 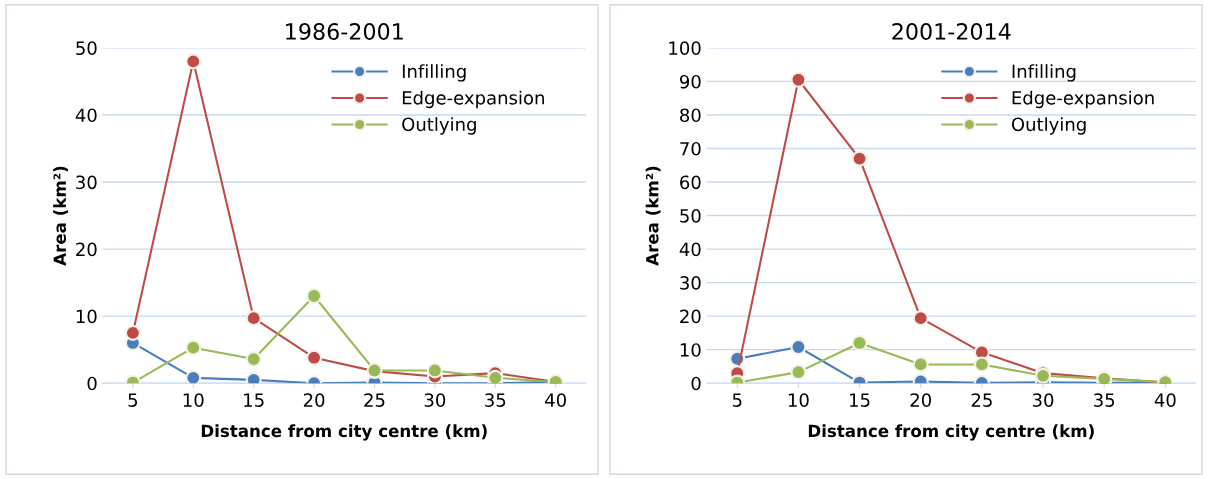 I want to click on y-tick-label: 80, so click(x=690, y=115).